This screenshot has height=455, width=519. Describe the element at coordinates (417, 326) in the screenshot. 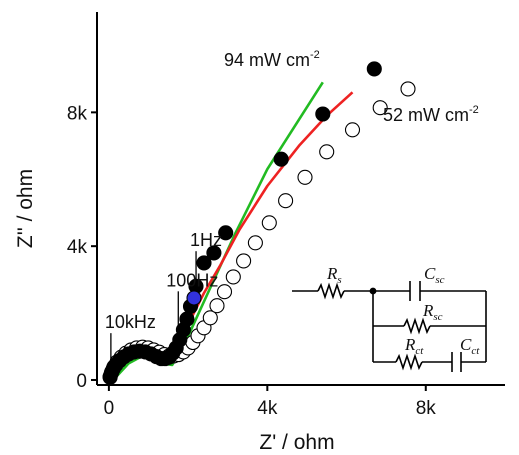

I see `resistor-rsc` at that location.